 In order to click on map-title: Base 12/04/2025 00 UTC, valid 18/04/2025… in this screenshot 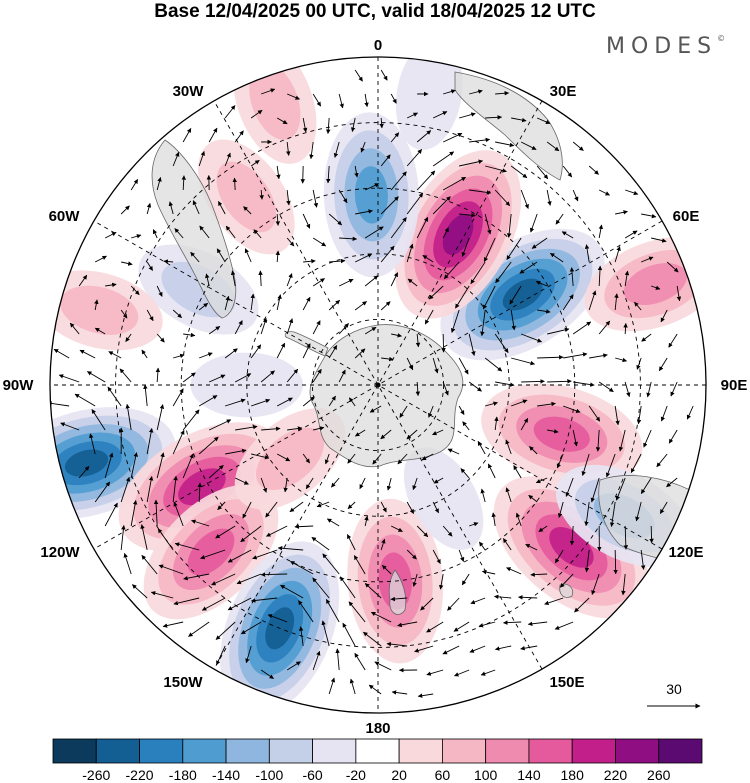, I will do `click(375, 11)`.